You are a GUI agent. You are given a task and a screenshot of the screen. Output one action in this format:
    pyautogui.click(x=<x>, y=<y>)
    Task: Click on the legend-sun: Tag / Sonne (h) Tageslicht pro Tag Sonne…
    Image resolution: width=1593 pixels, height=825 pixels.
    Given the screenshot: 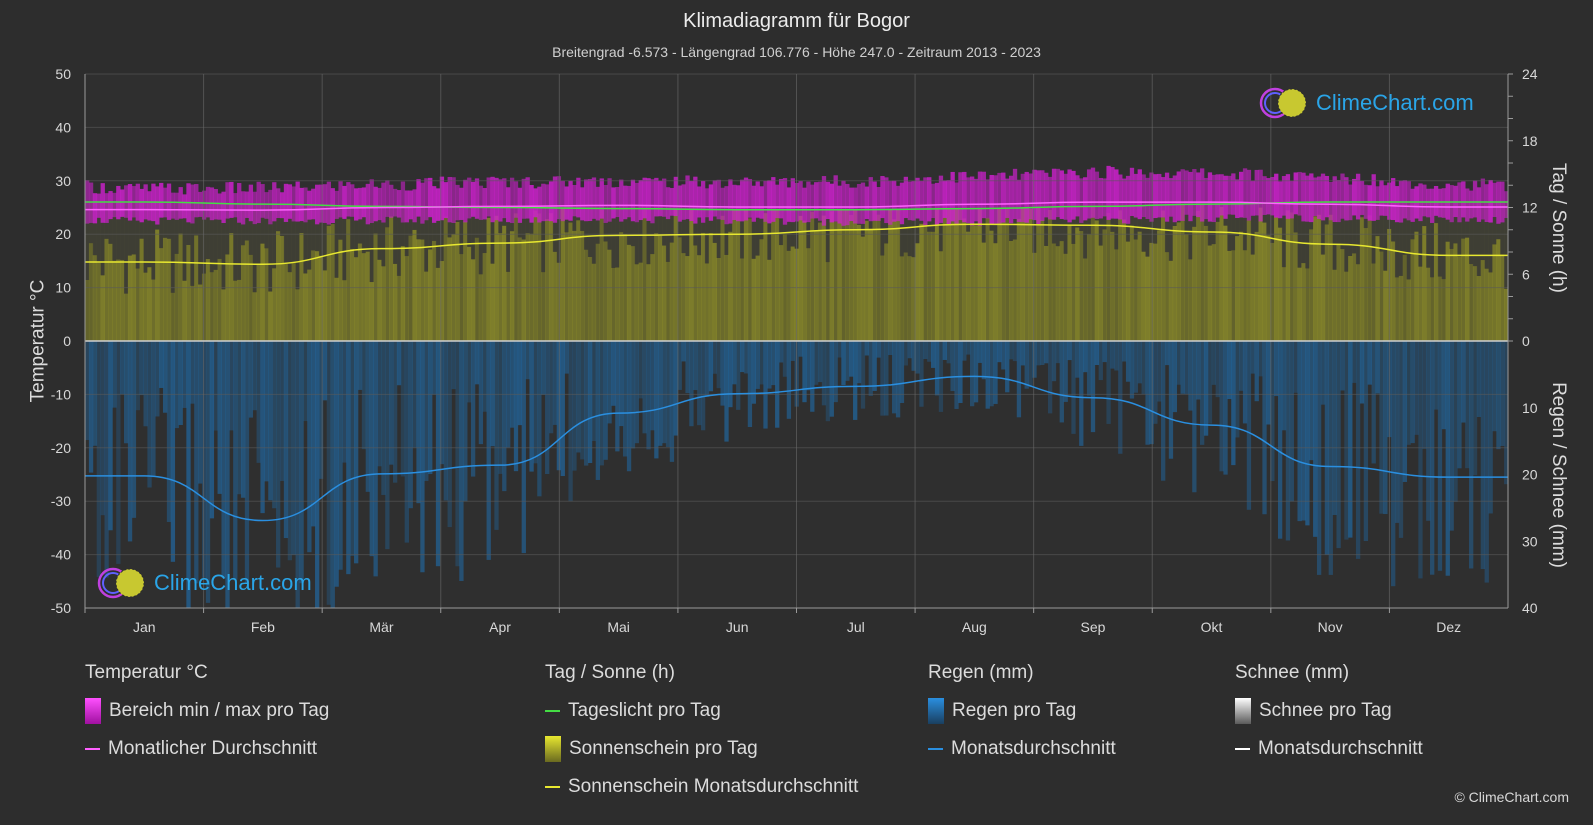 What is the action you would take?
    pyautogui.click(x=701, y=734)
    